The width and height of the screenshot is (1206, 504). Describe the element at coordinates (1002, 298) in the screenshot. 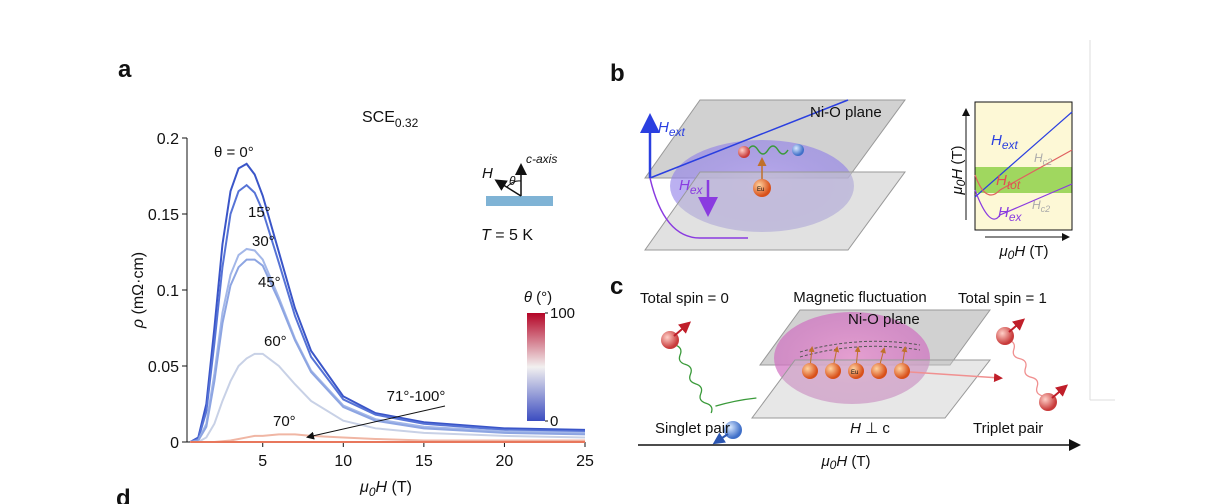

I see `diagram-text: Total spin = 1` at that location.